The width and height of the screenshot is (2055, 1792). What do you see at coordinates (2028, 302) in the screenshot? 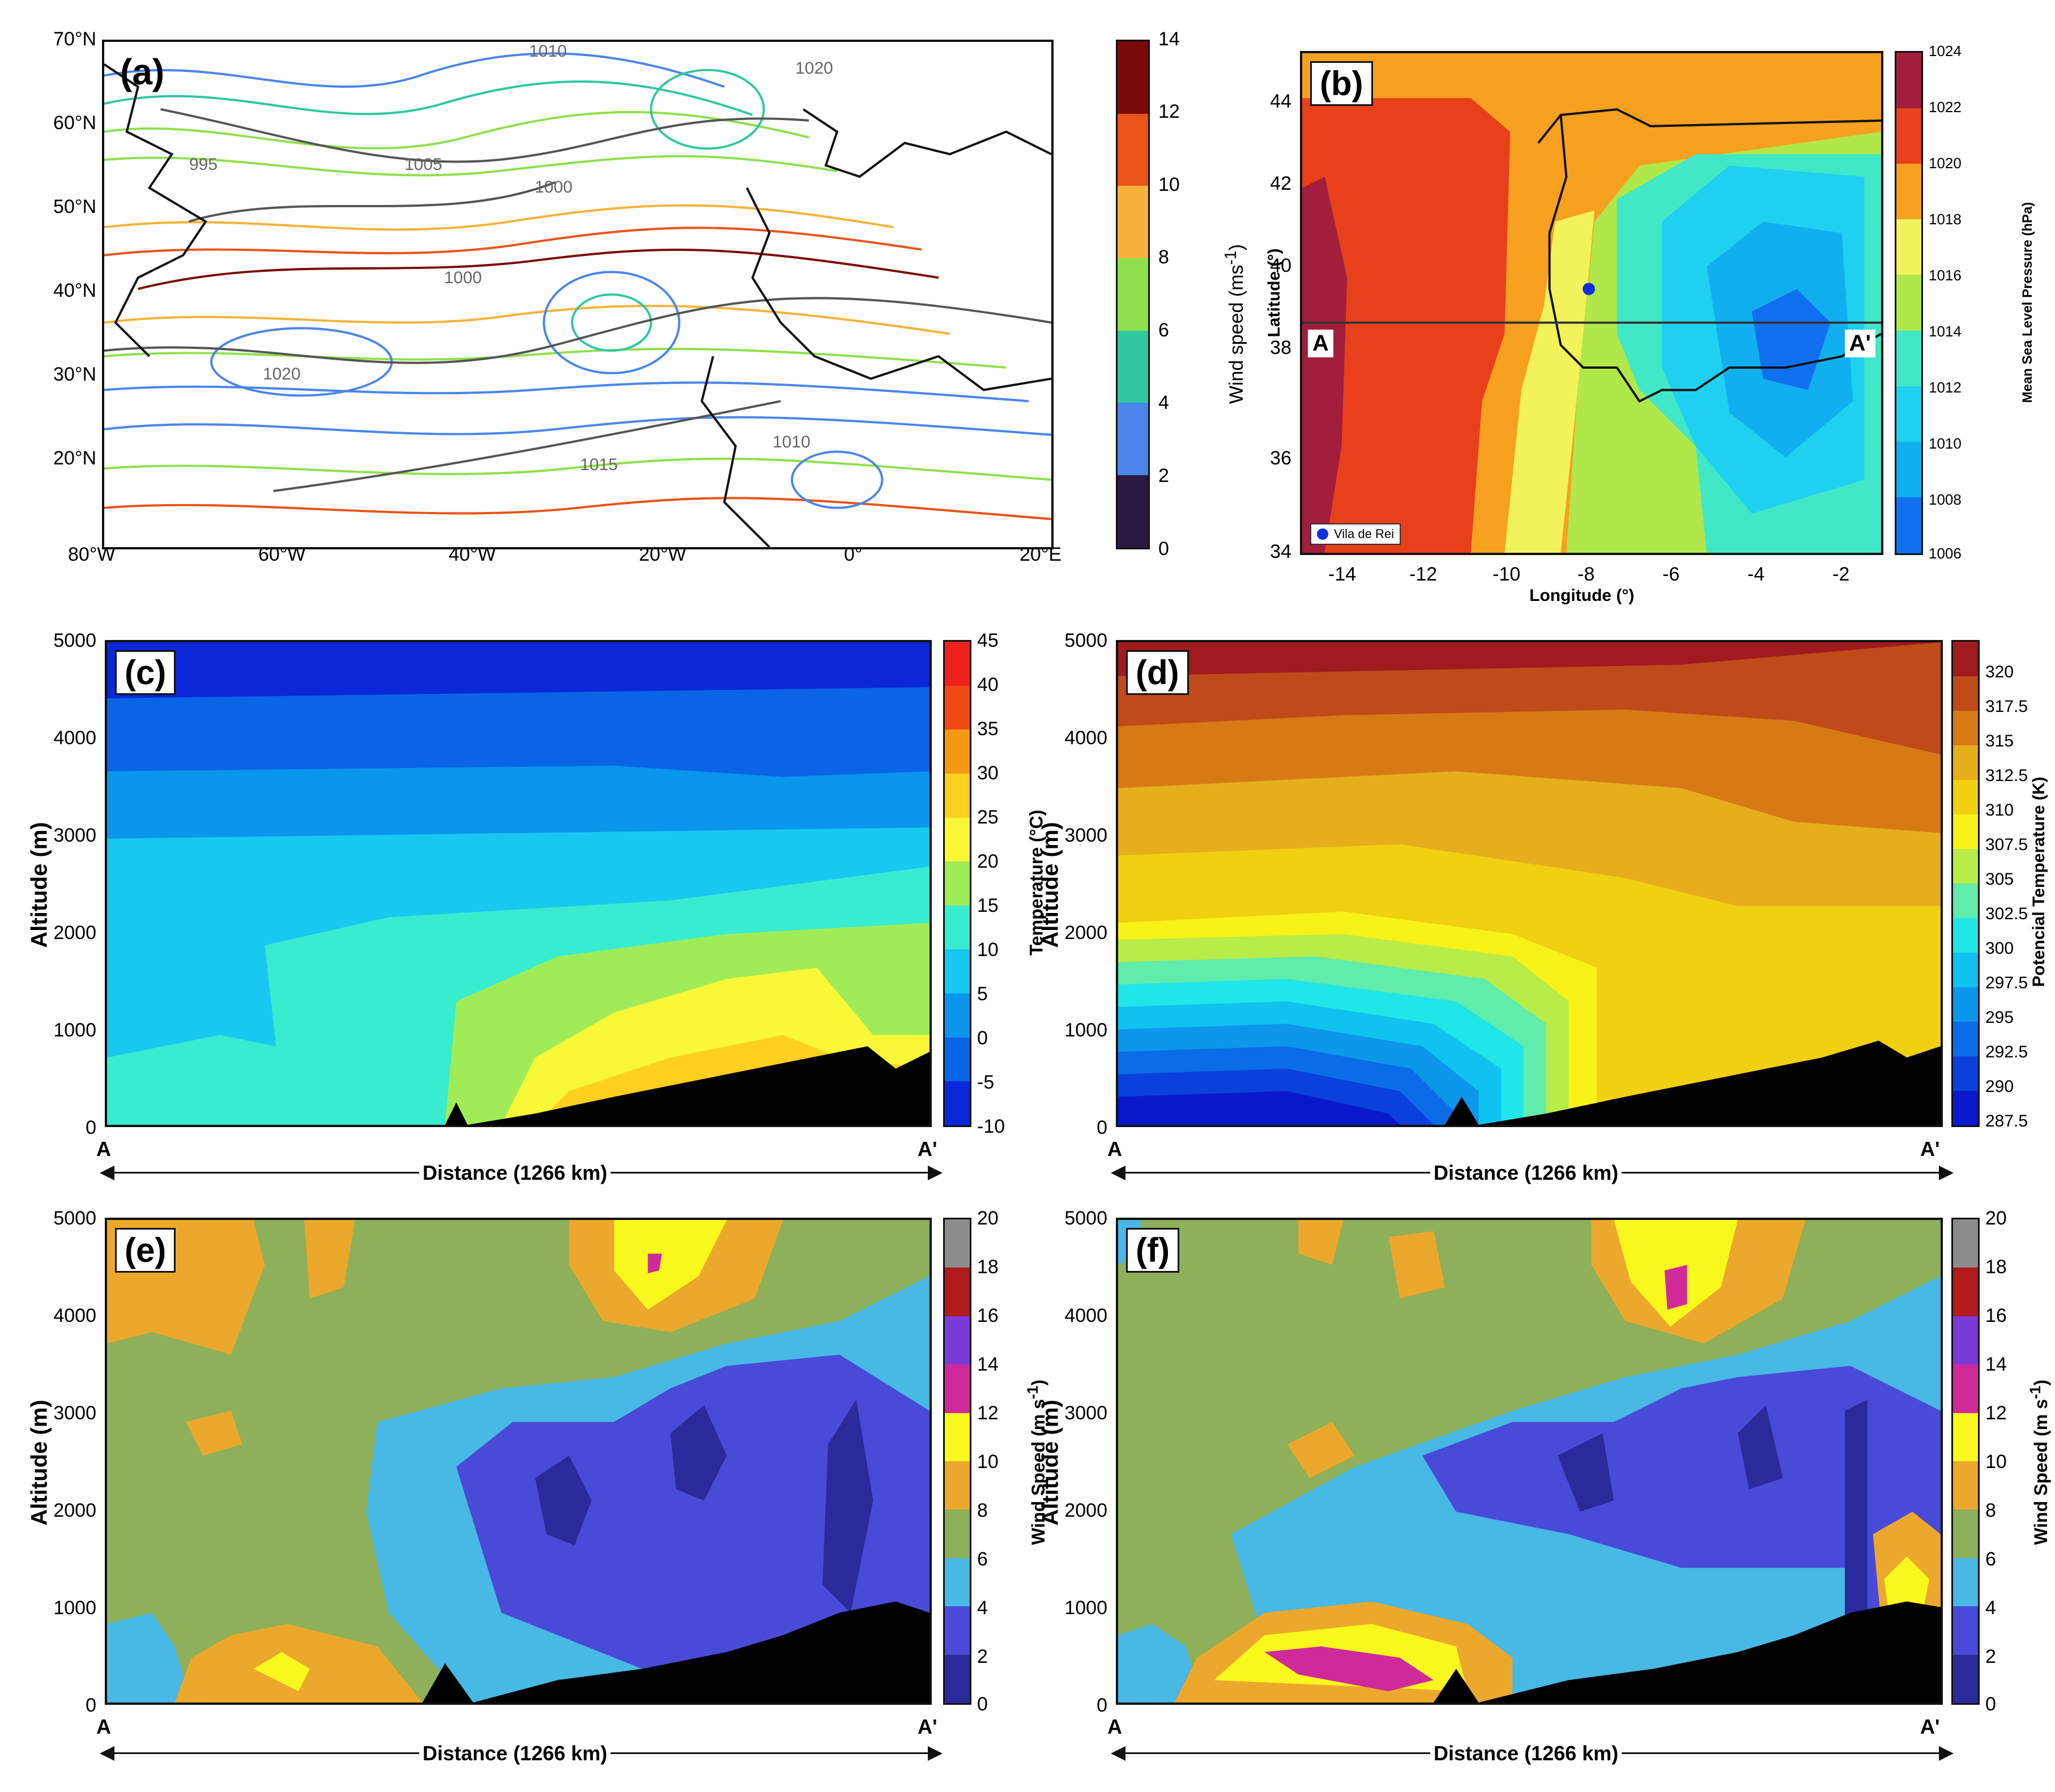
I see `colorbar-b-label: Mean Sea Level Pressure (hPa)` at bounding box center [2028, 302].